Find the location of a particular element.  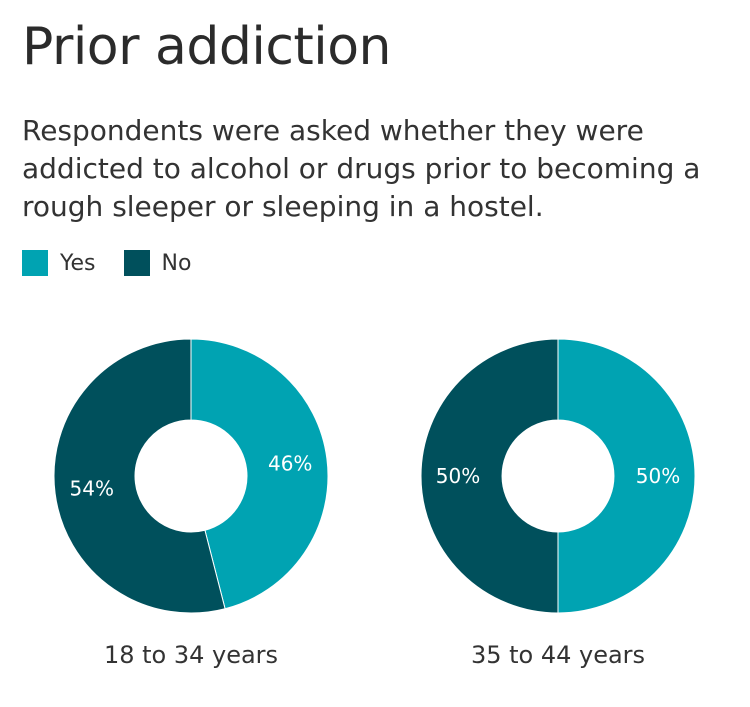

chart-title: Prior addiction is located at coordinates (207, 47).